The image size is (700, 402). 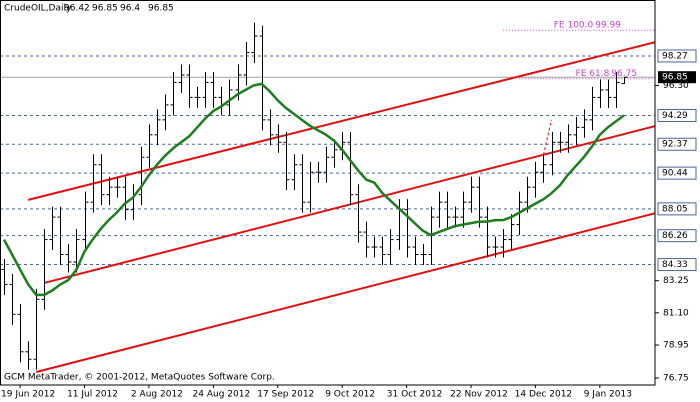 I want to click on fibo-value: 99.99, so click(x=608, y=26).